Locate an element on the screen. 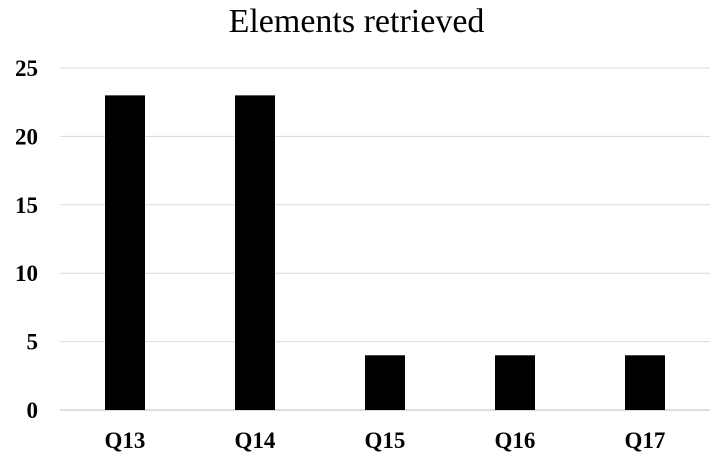 The width and height of the screenshot is (713, 468). bar-q13 is located at coordinates (125, 253).